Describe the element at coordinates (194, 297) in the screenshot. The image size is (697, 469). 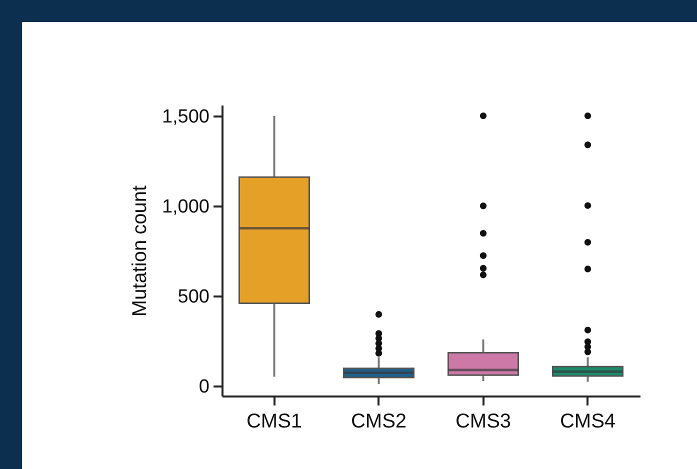
I see `y-tick-label: 500` at that location.